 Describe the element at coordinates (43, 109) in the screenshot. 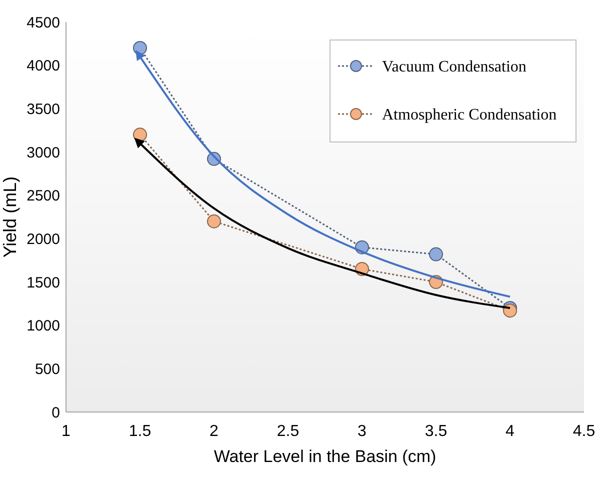

I see `y-tick-label: 3500` at that location.